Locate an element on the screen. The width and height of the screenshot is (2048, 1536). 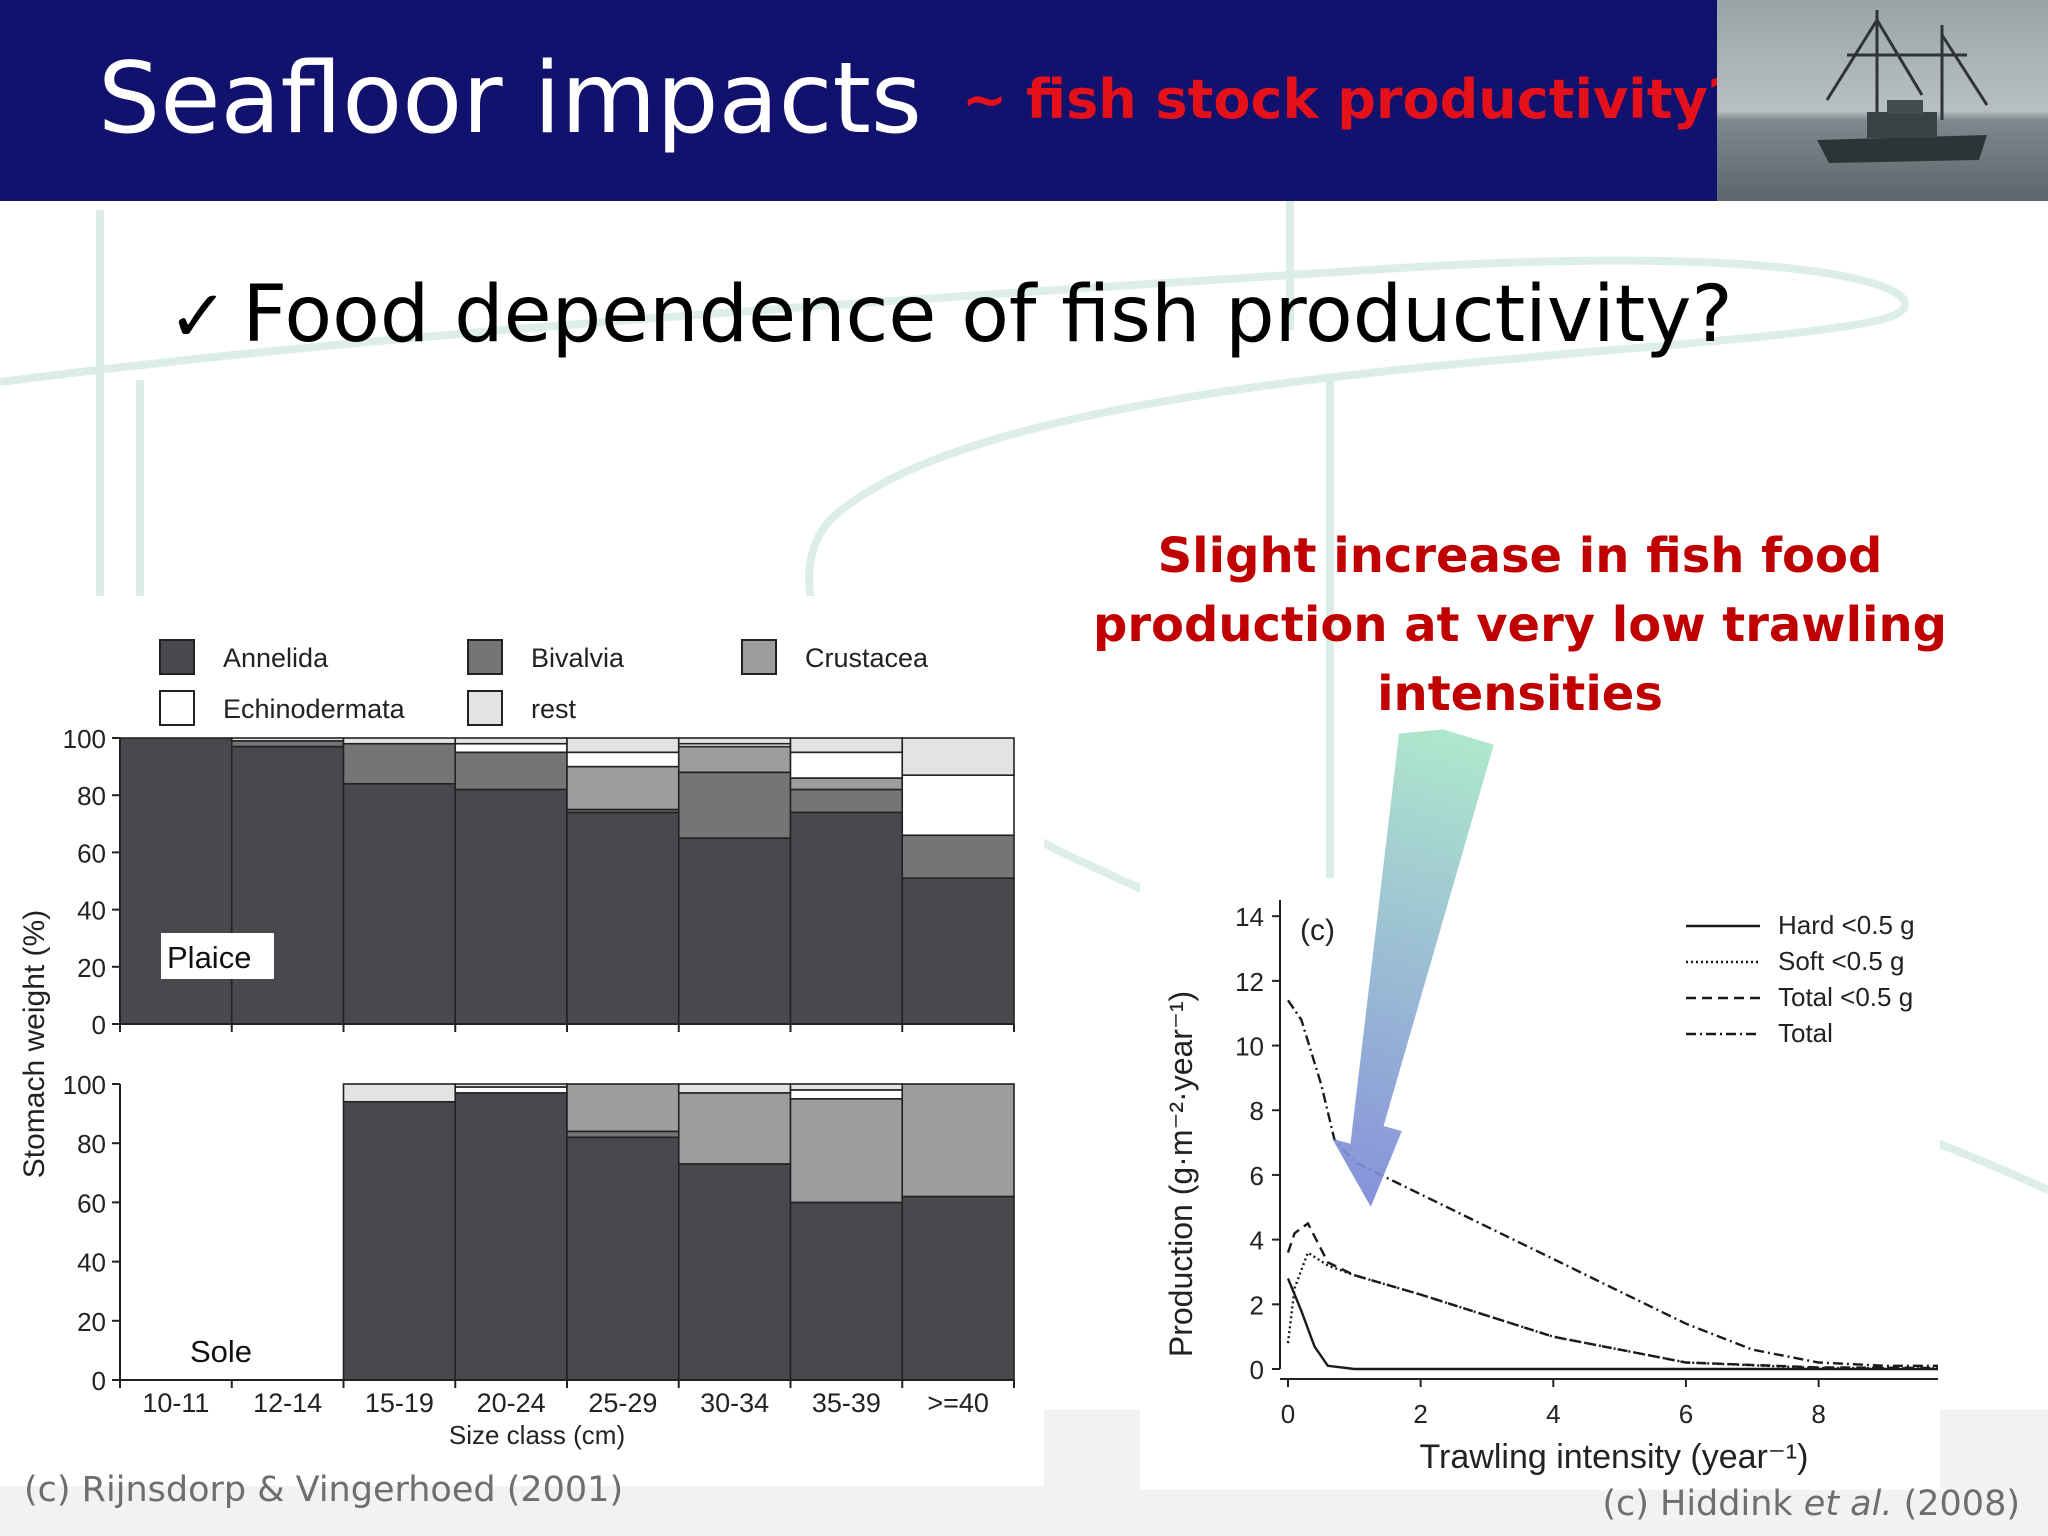
x-tick-label: 4 is located at coordinates (1553, 1414).